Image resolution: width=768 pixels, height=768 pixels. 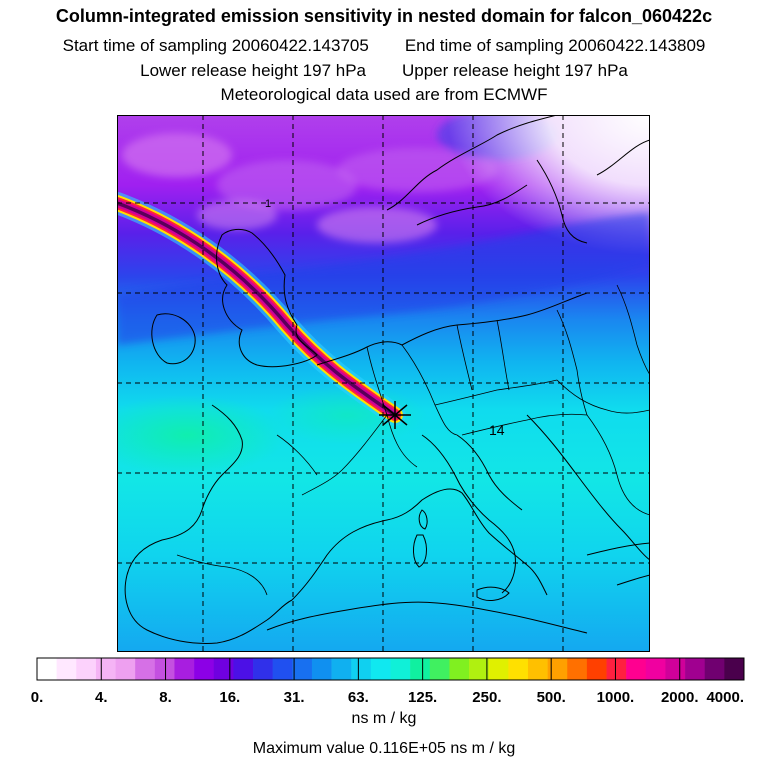 I want to click on legend-tick-label: 4., so click(x=101, y=697).